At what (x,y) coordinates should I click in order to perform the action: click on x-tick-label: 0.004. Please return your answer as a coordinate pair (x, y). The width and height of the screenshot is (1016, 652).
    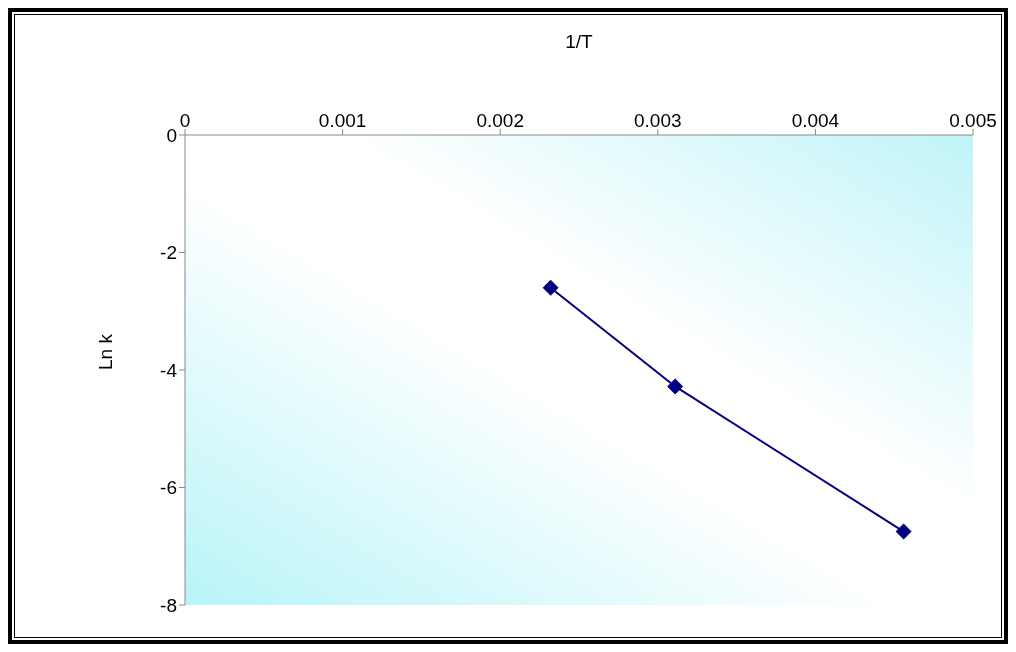
    Looking at the image, I should click on (815, 120).